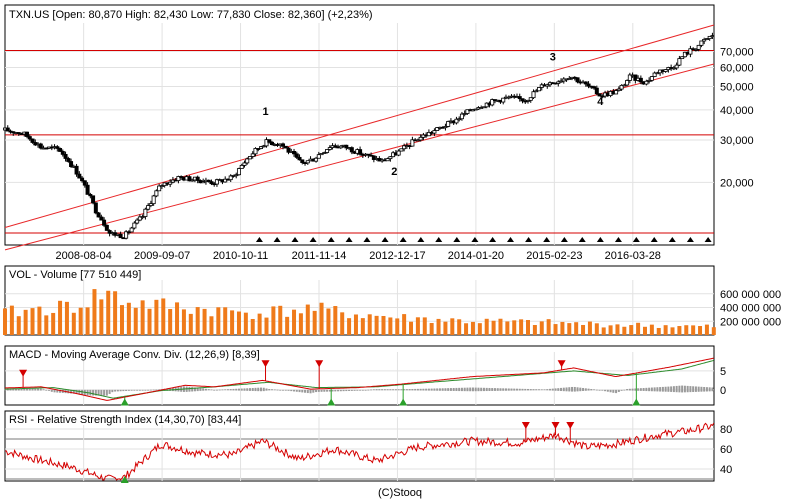  I want to click on x-tick-label: 2015-02-23, so click(554, 256).